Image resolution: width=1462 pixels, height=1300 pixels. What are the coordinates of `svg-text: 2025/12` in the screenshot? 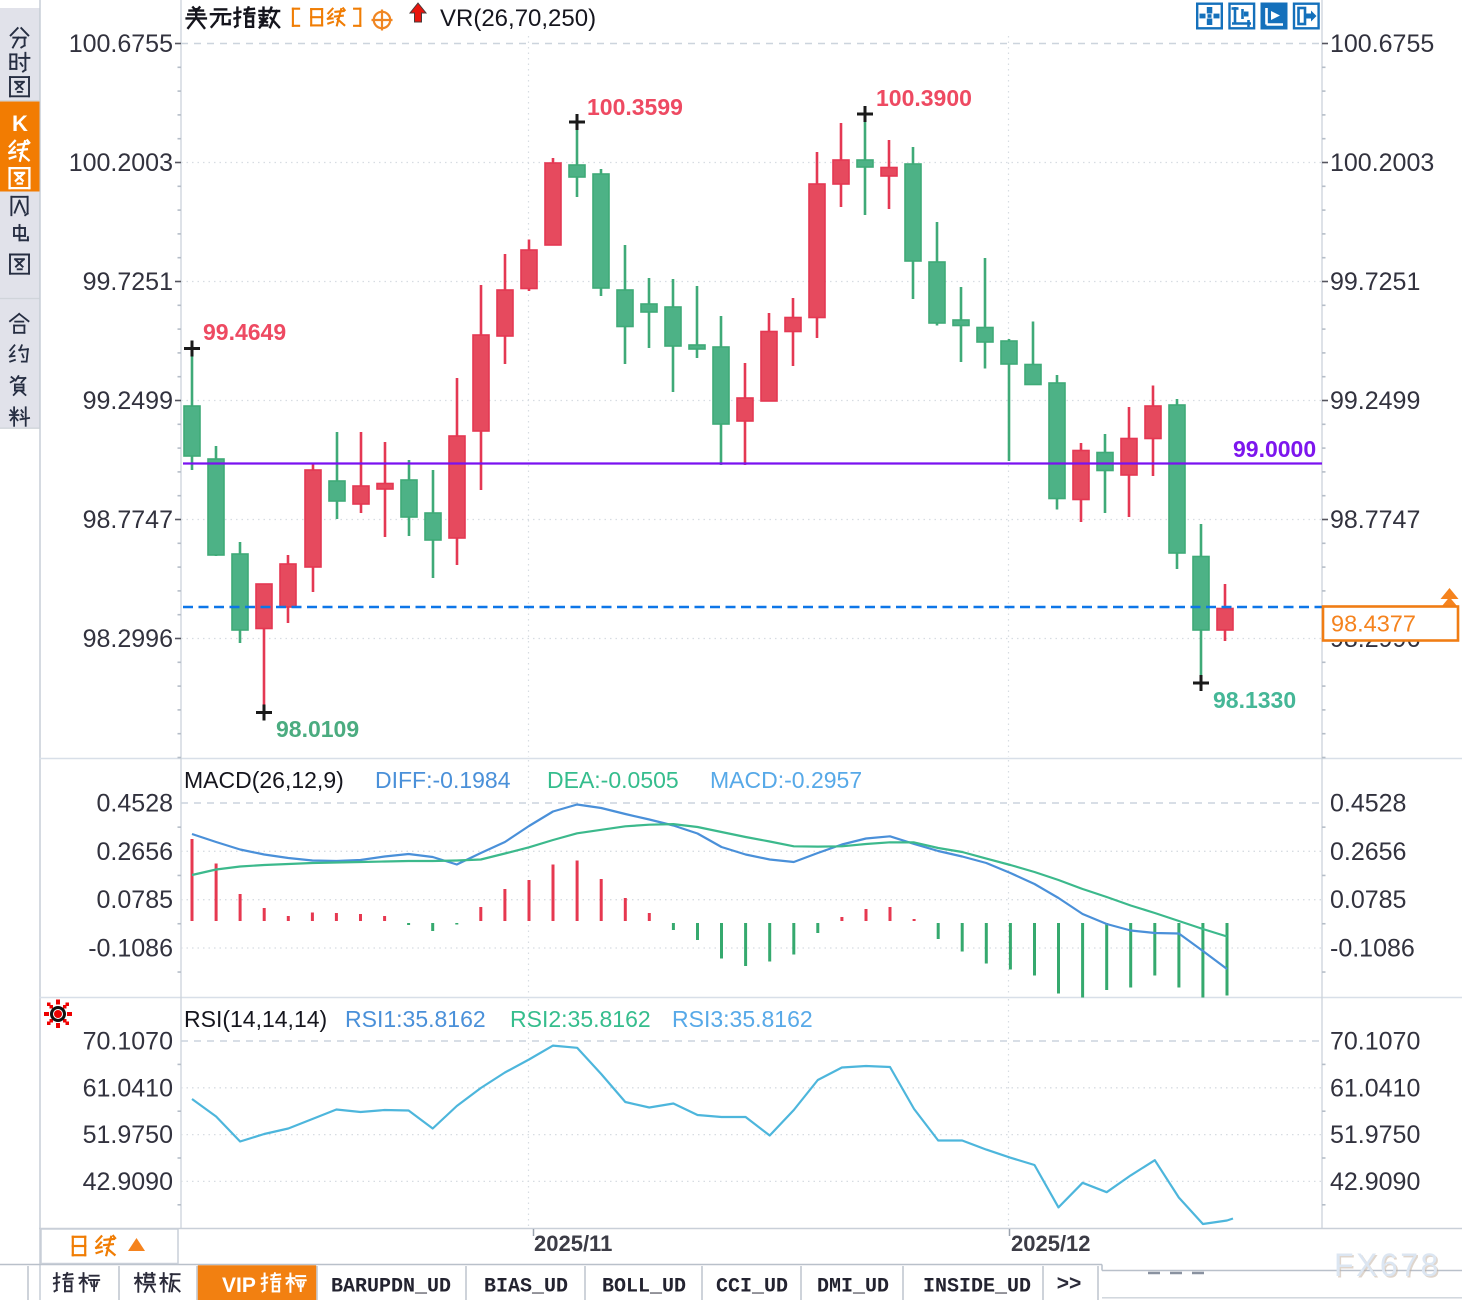 It's located at (1051, 1243).